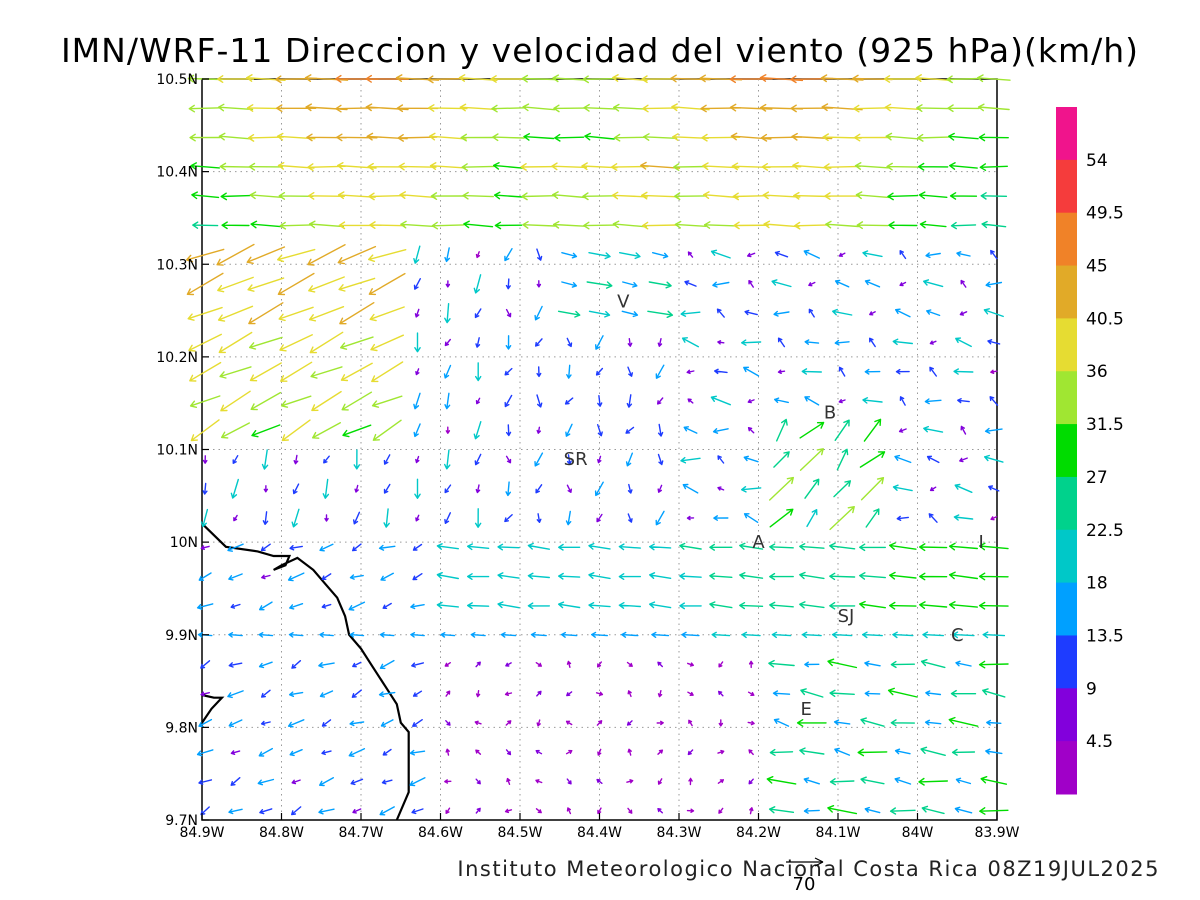 The image size is (1200, 900). What do you see at coordinates (177, 173) in the screenshot?
I see `y-tick-label: 10.4N` at bounding box center [177, 173].